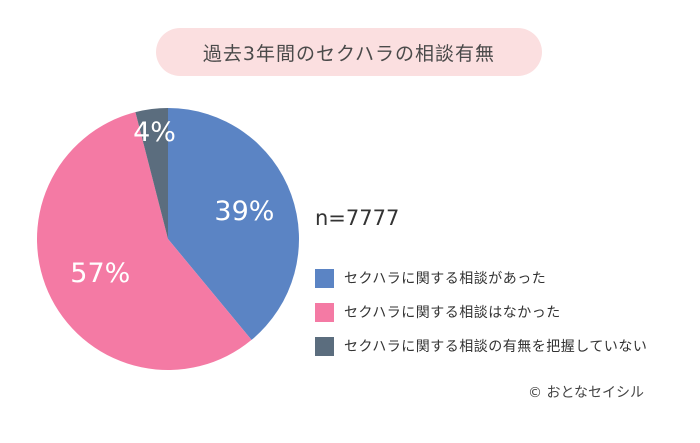  Describe the element at coordinates (244, 211) in the screenshot. I see `slice-label: 39%` at that location.